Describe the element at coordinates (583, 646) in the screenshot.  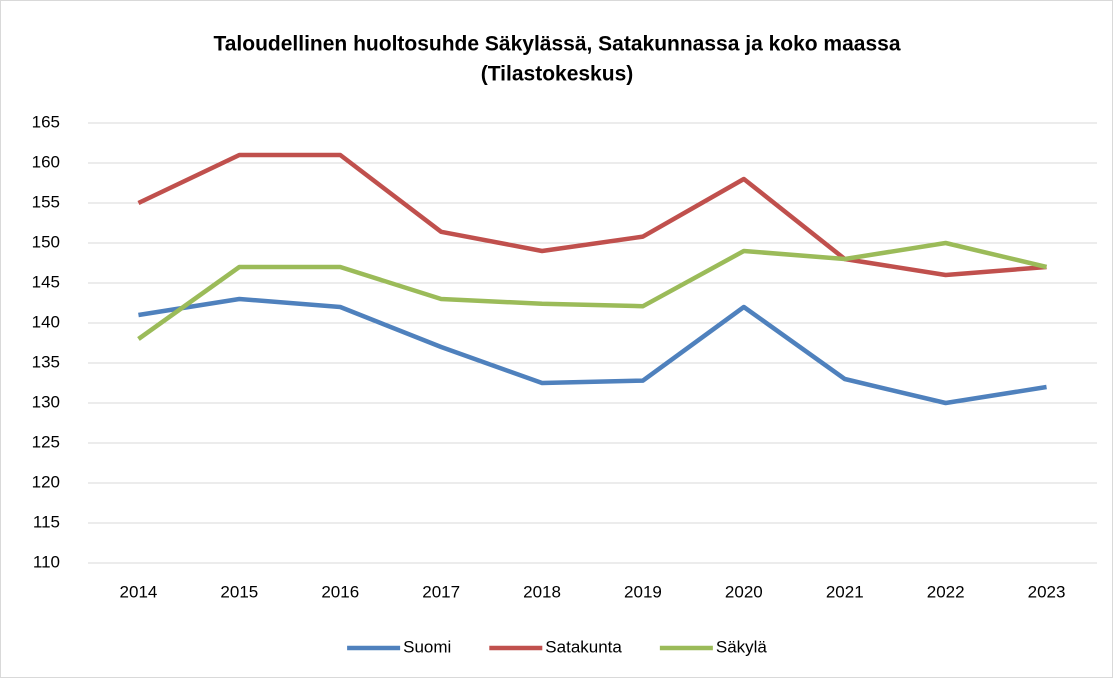
I see `legend-label: Satakunta` at that location.